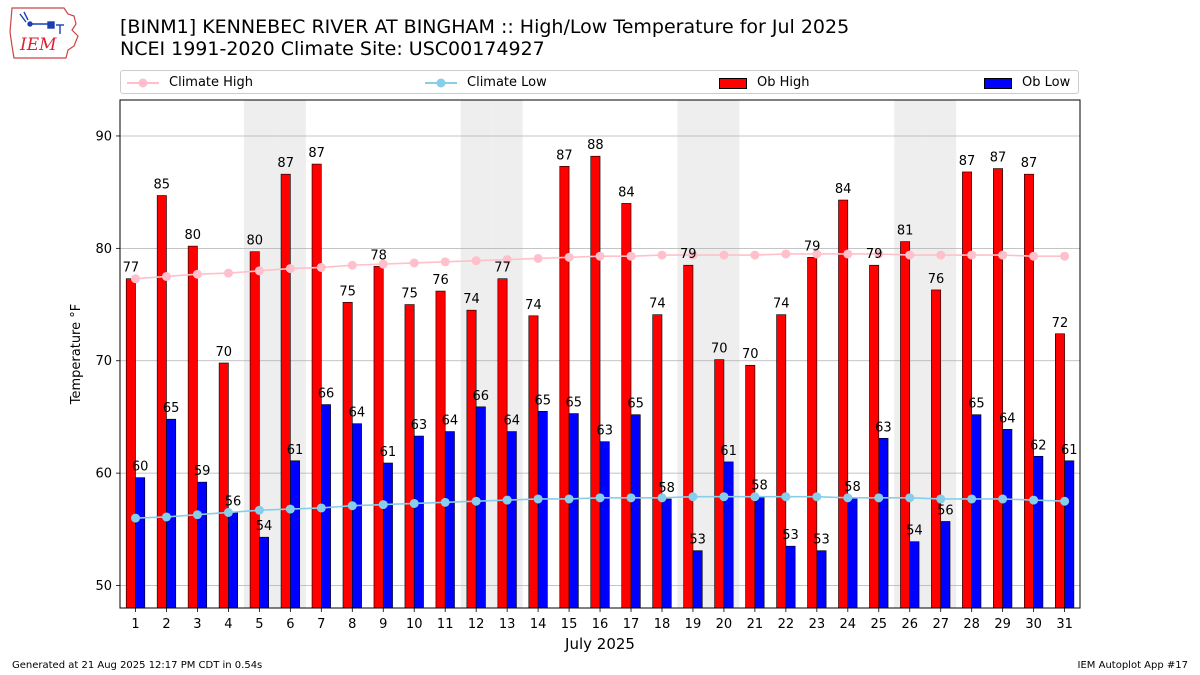 This screenshot has height=675, width=1200. Describe the element at coordinates (211, 82) in the screenshot. I see `legend-label: Climate High` at that location.